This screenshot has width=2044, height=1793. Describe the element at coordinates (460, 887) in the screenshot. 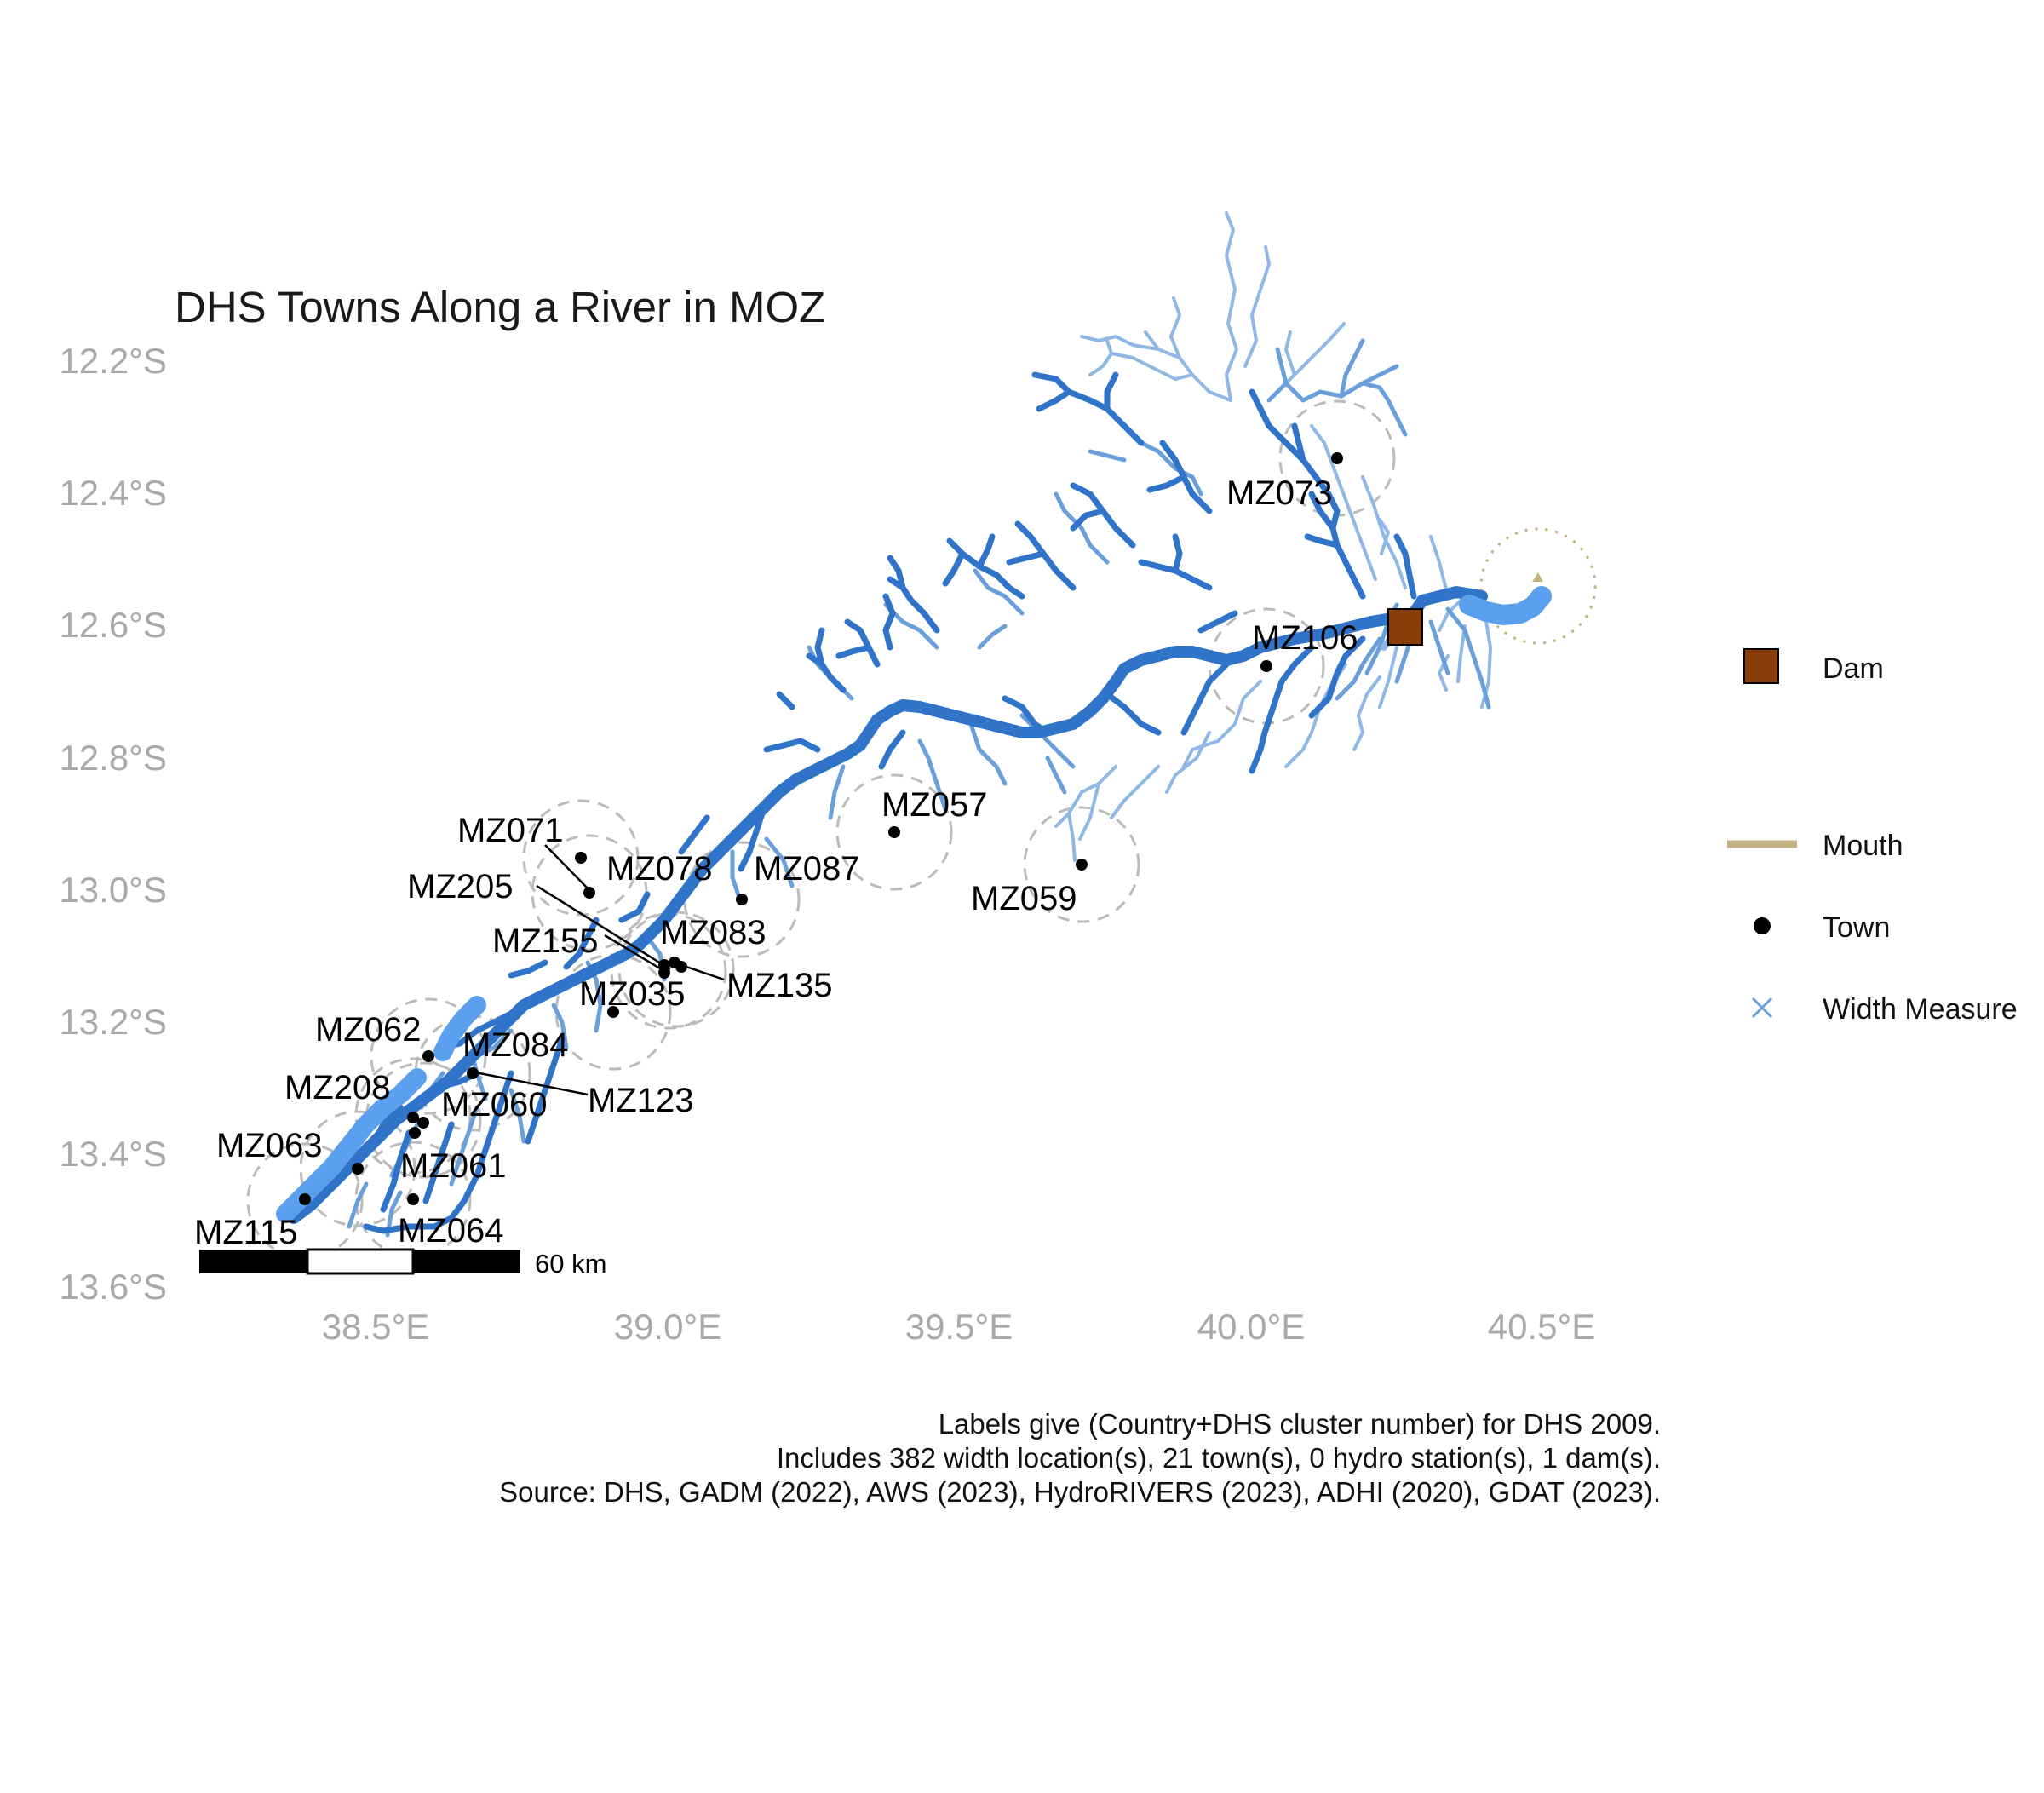

I see `town-label: MZ205` at that location.